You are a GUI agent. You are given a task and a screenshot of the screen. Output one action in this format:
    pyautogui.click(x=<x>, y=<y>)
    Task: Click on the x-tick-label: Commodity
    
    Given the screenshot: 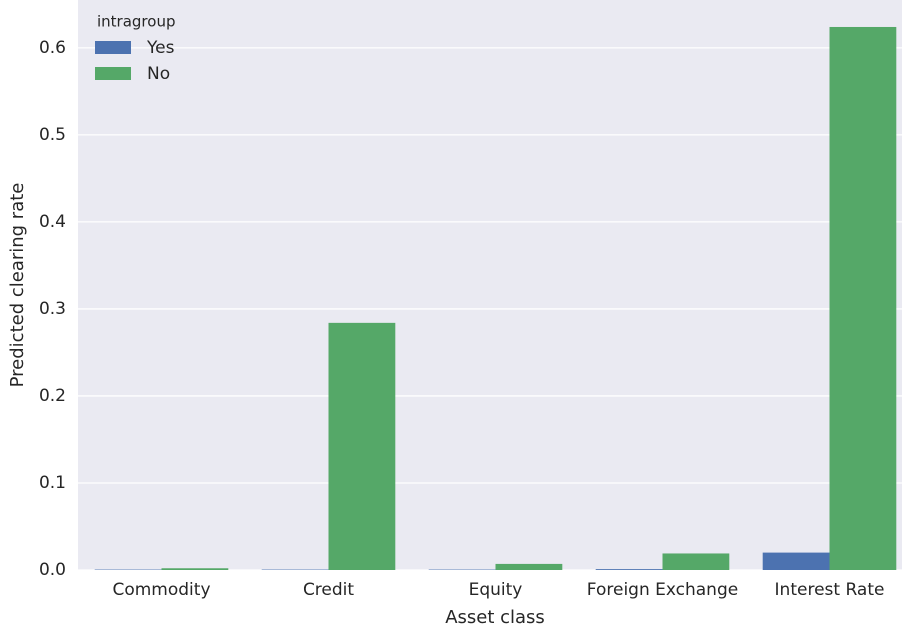 What is the action you would take?
    pyautogui.click(x=161, y=590)
    